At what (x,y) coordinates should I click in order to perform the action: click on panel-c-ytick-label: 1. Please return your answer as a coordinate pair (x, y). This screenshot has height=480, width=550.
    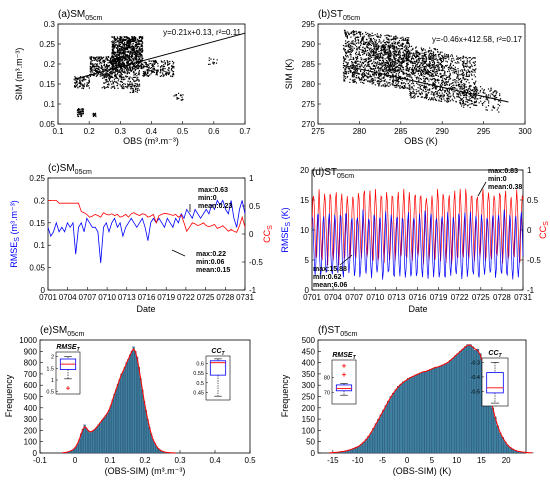
    Looking at the image, I should click on (251, 178).